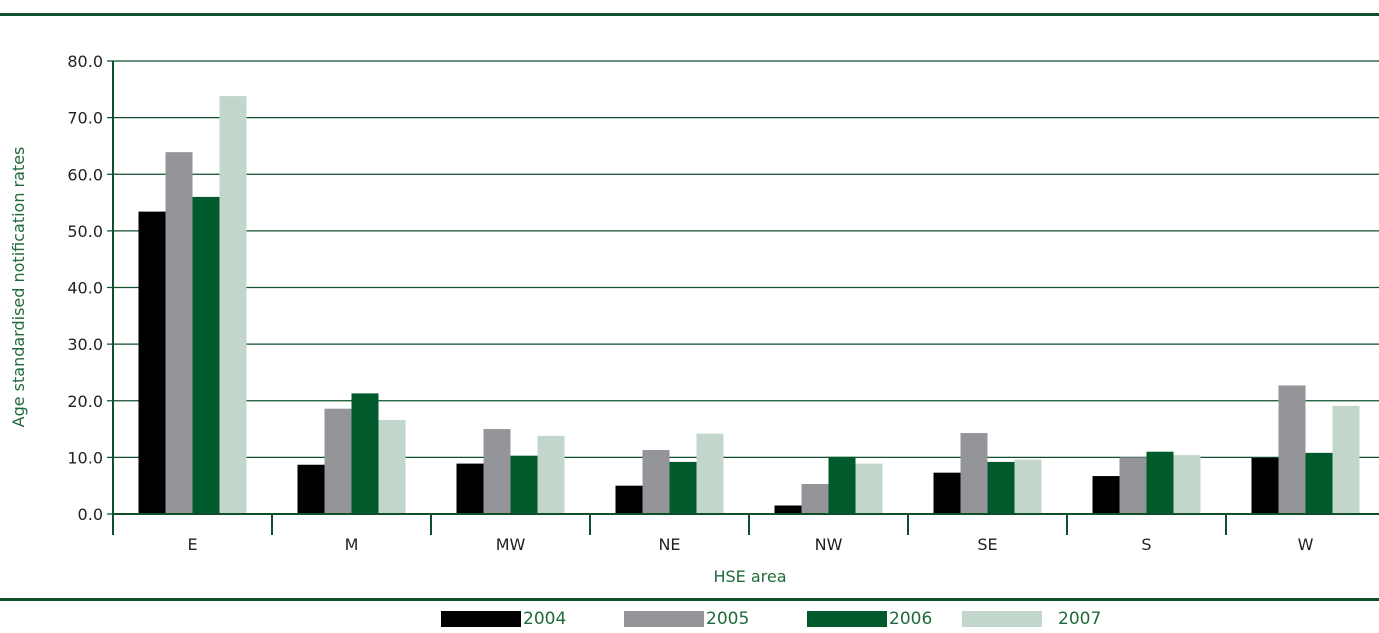 This screenshot has height=633, width=1379. I want to click on bar-2005-MW, so click(497, 471).